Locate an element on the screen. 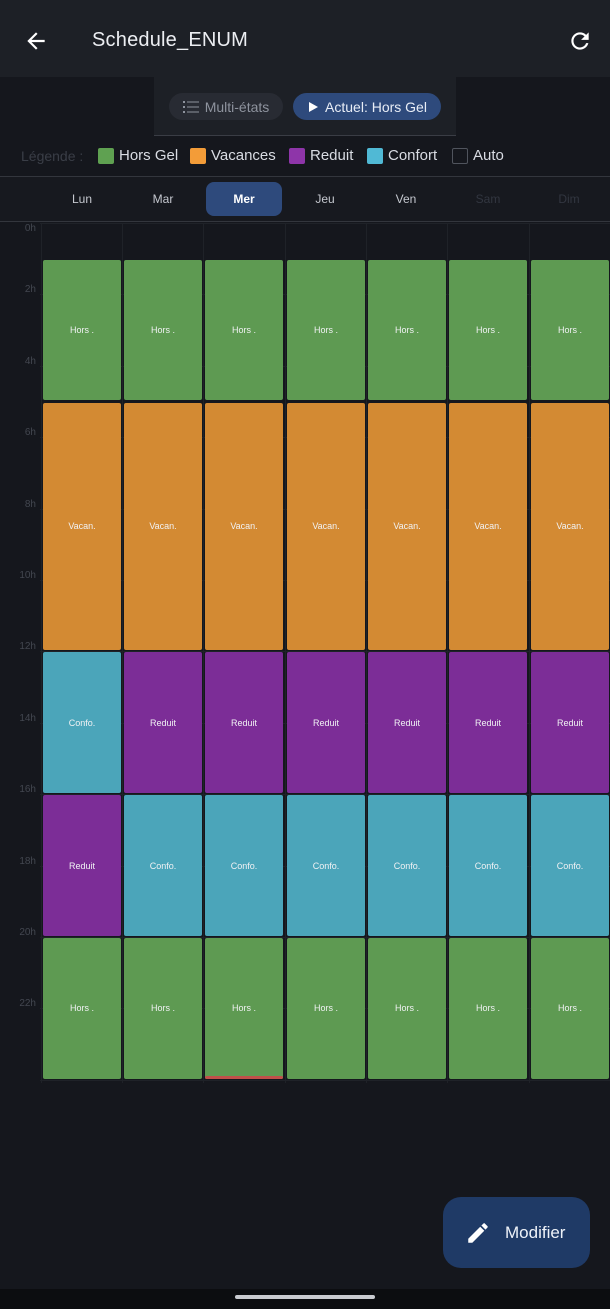 Image resolution: width=610 pixels, height=1309 pixels. hour-label: 22h is located at coordinates (27, 1004).